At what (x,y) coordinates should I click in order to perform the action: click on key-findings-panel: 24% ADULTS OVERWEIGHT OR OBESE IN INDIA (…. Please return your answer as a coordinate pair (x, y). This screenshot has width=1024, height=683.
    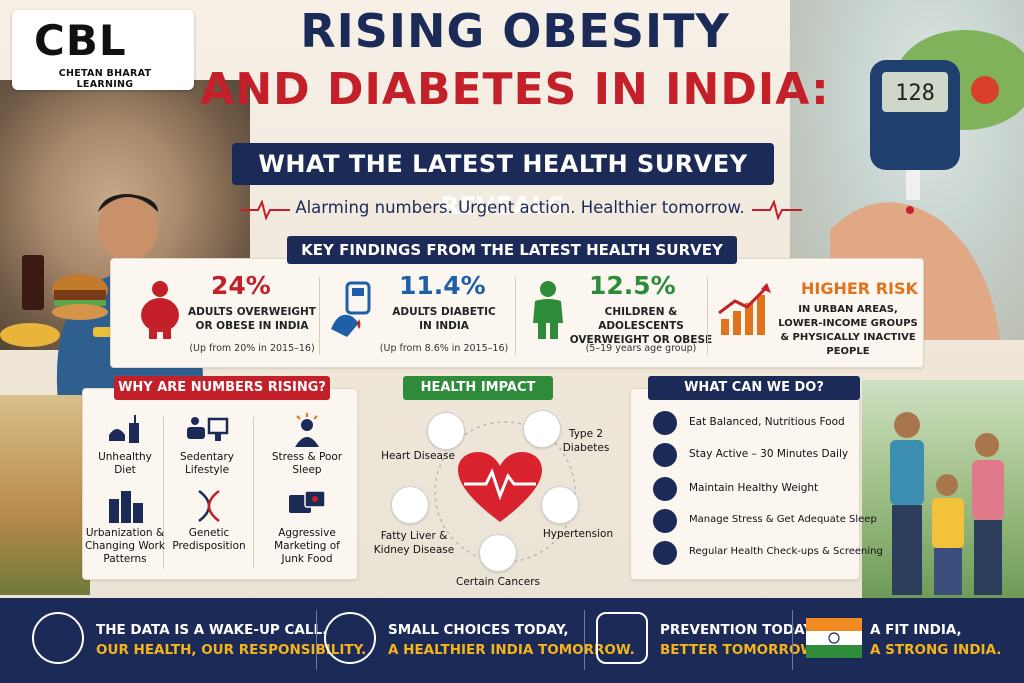
    Looking at the image, I should click on (517, 313).